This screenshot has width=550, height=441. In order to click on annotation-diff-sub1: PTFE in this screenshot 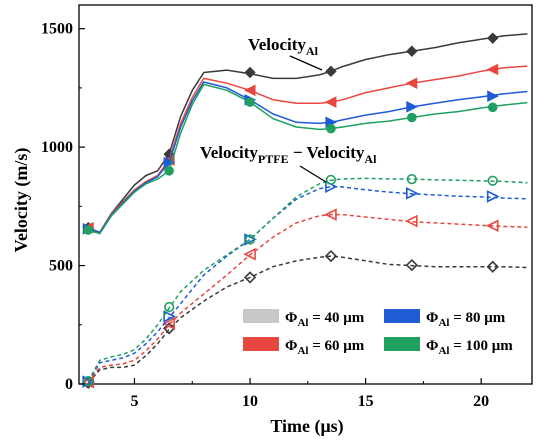, I will do `click(273, 159)`.